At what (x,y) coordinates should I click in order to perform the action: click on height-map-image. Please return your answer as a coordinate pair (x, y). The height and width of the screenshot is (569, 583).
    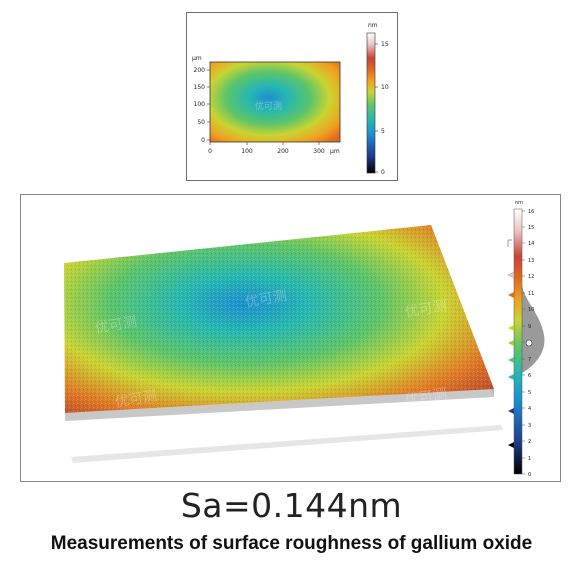
    Looking at the image, I should click on (275, 102).